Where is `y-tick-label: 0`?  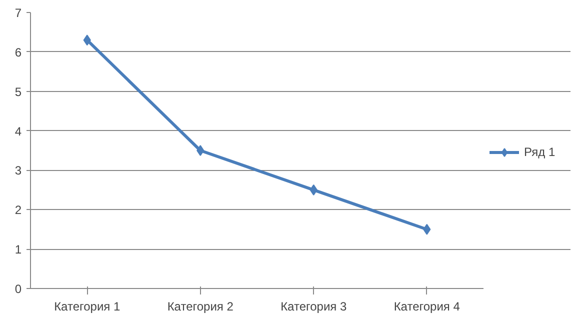 y-tick-label: 0 is located at coordinates (18, 289).